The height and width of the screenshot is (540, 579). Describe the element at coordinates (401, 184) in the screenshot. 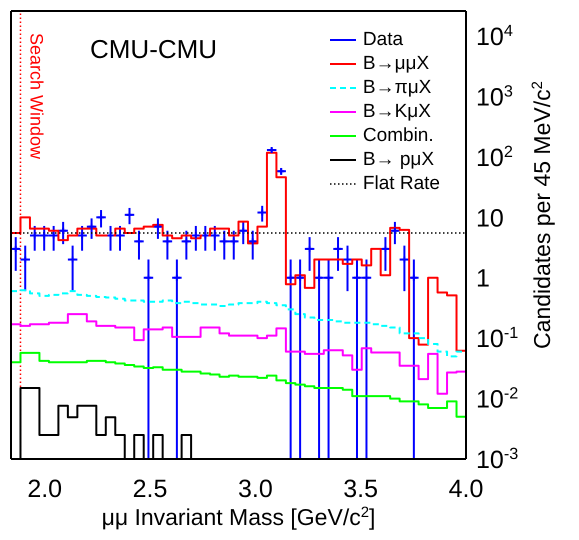

I see `legend-label: Flat Rate` at that location.